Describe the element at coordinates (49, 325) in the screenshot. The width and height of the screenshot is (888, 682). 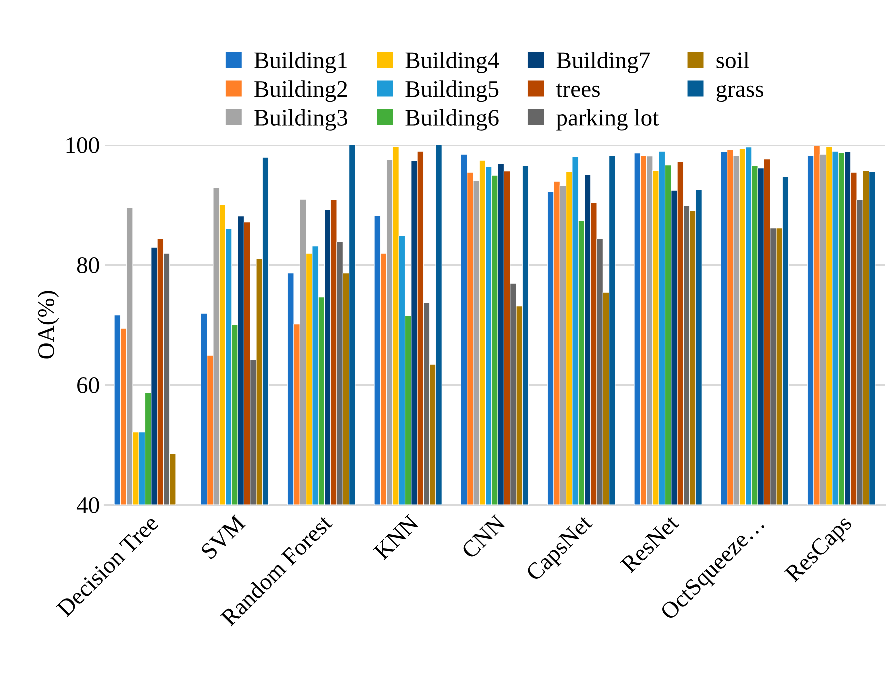
I see `y-axis-title: OA(%)` at that location.